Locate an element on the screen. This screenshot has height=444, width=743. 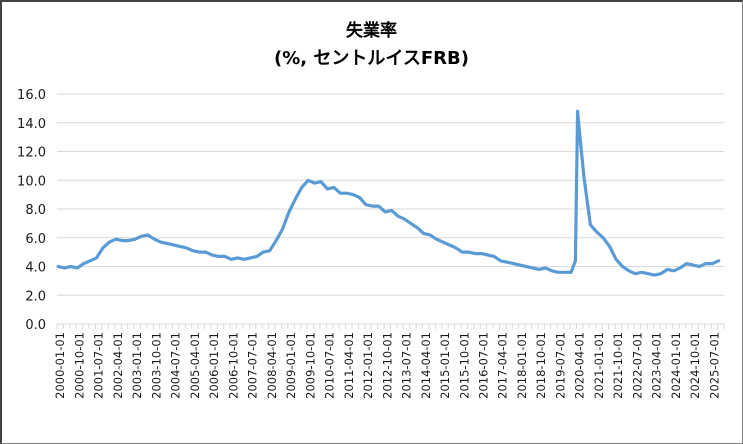
x-tick-label: 2014-04-01 is located at coordinates (426, 365).